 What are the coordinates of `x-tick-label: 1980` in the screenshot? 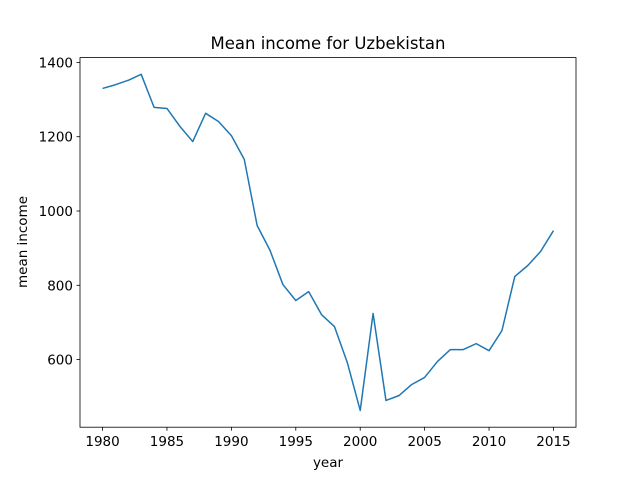 It's located at (102, 442).